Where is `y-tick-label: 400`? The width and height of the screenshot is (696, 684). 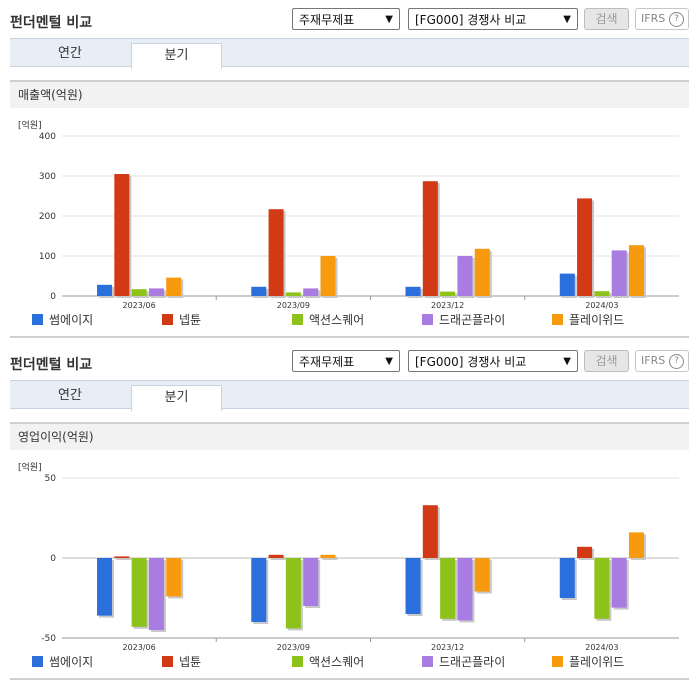
y-tick-label: 400 is located at coordinates (47, 137).